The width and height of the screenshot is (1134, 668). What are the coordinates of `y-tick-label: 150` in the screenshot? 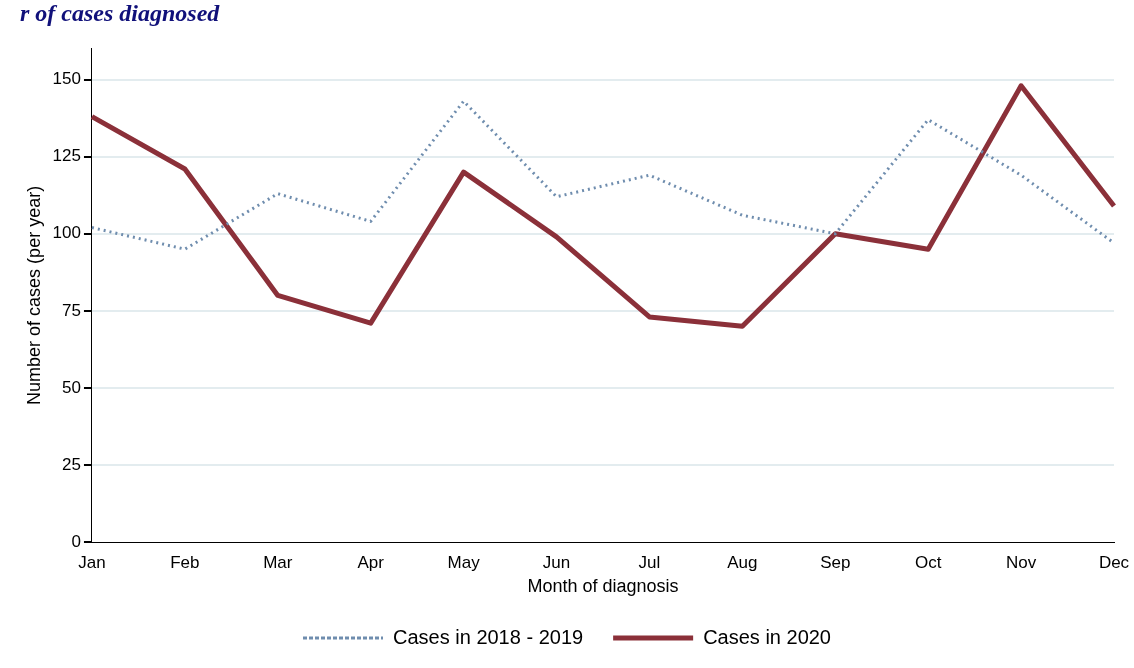 It's located at (66, 79).